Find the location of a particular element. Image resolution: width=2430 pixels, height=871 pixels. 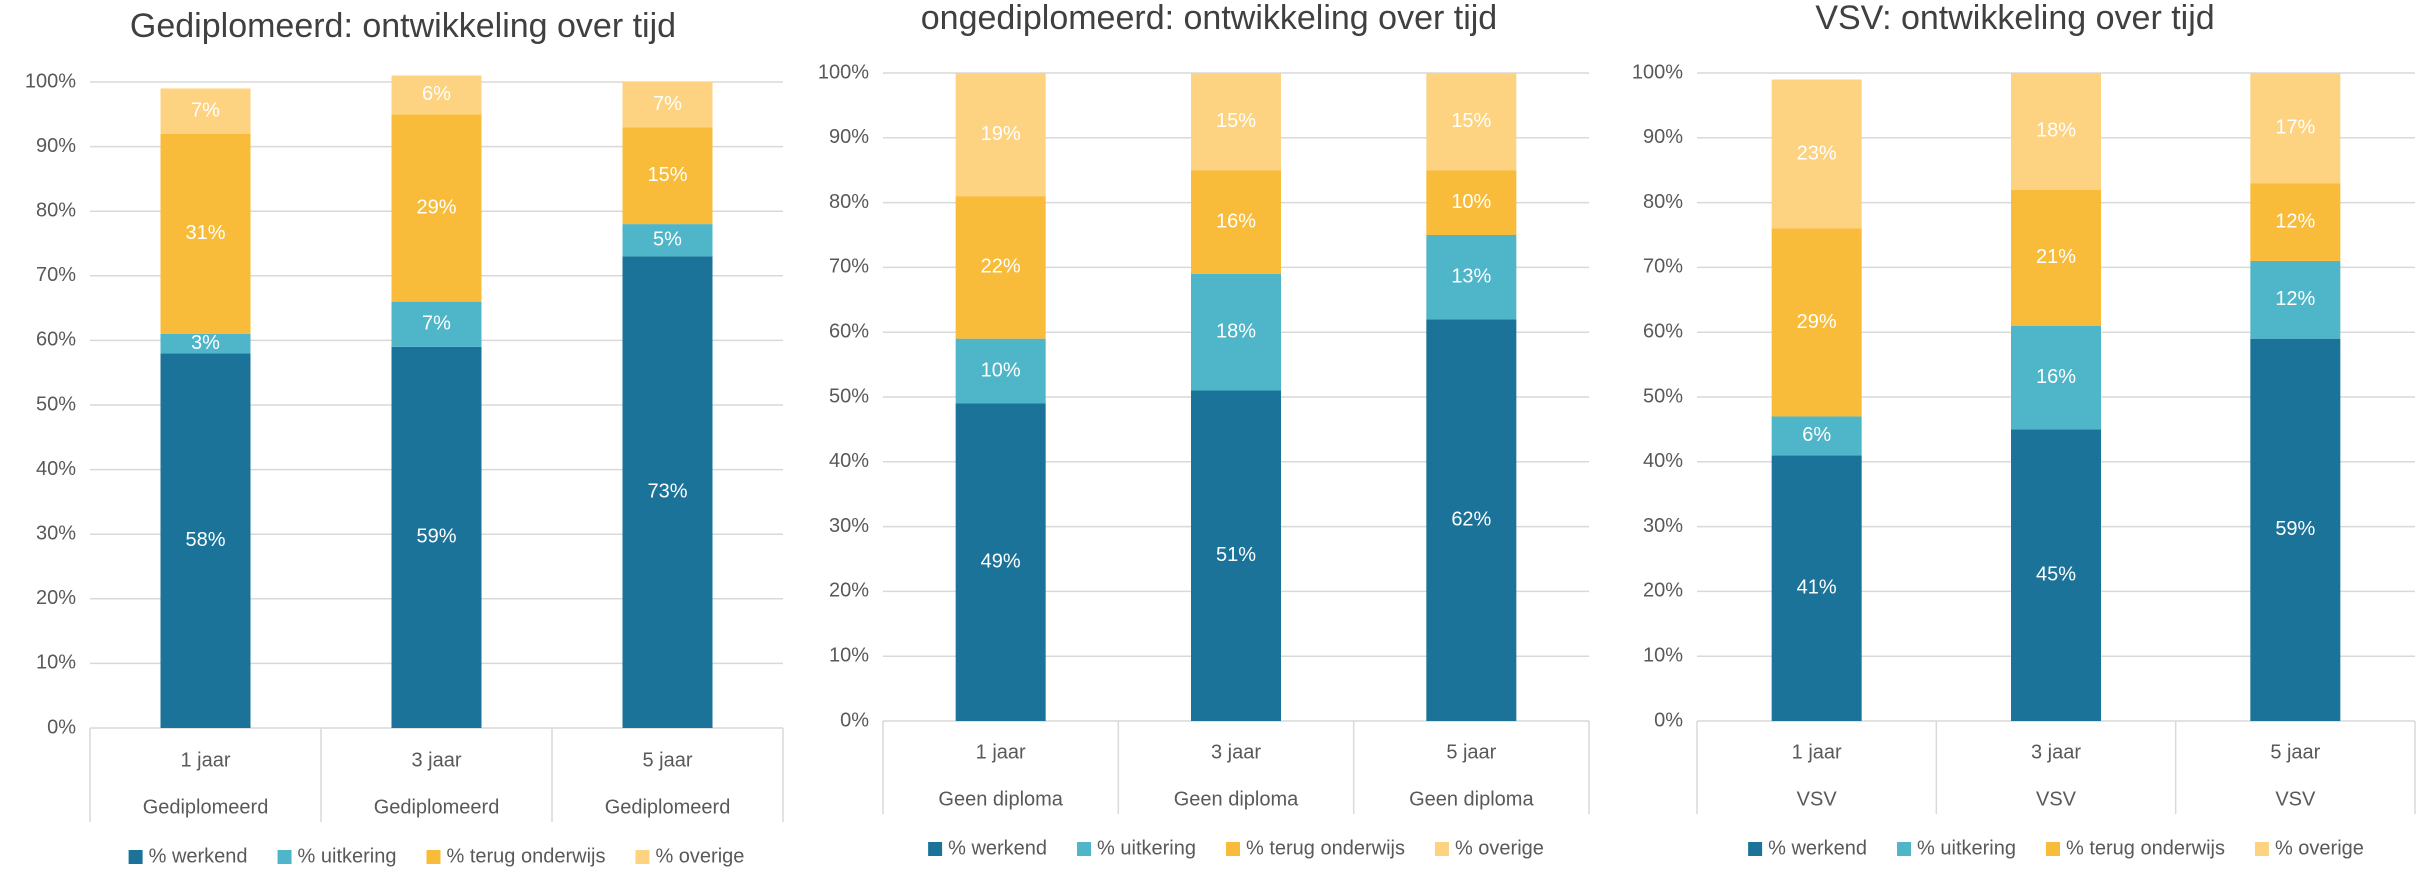

data-label: 21% is located at coordinates (2056, 257).